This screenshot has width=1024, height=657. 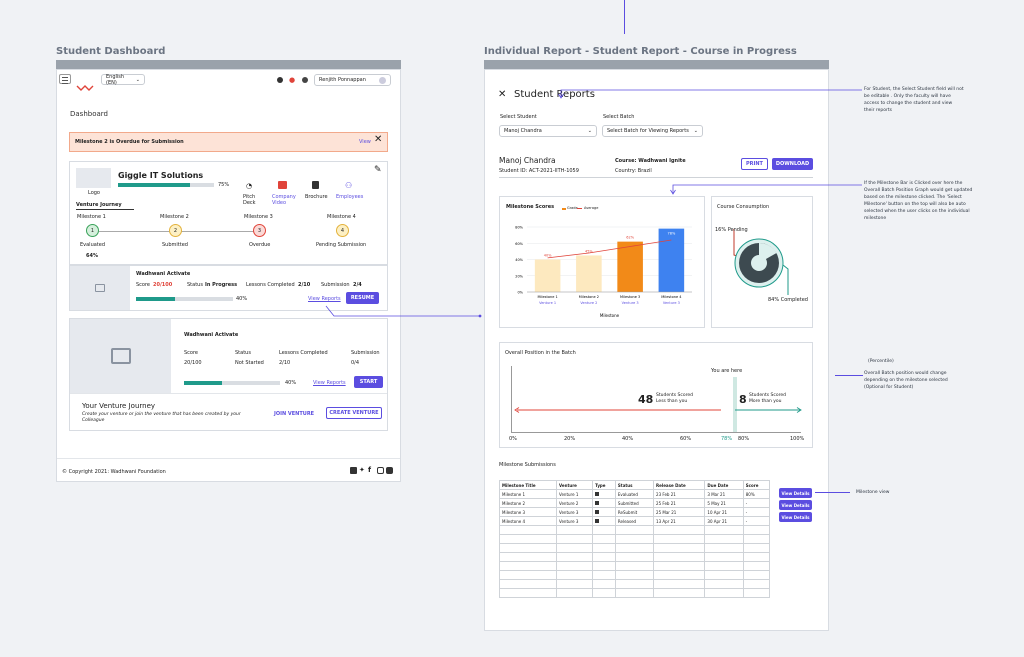 What do you see at coordinates (380, 470) in the screenshot?
I see `instagram-icon` at bounding box center [380, 470].